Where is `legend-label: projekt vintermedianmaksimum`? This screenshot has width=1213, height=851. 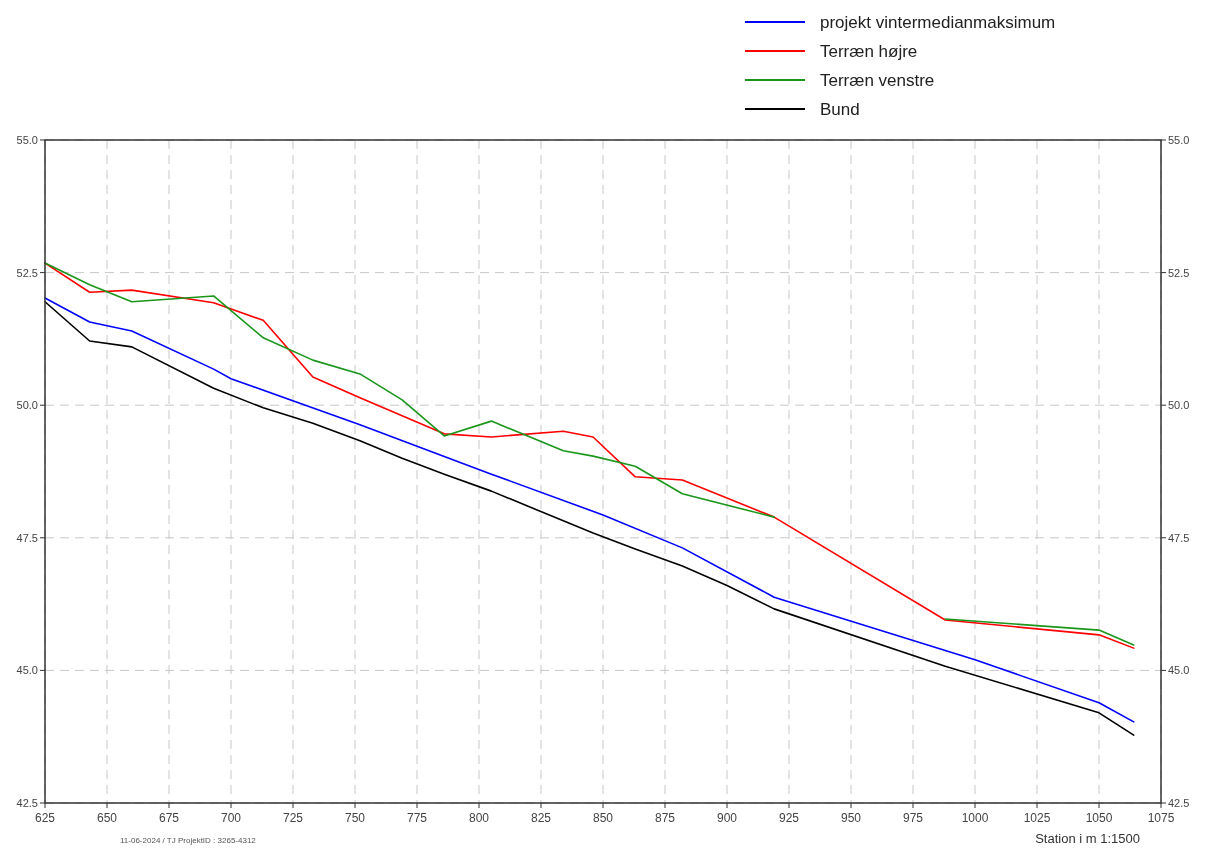 legend-label: projekt vintermedianmaksimum is located at coordinates (938, 22).